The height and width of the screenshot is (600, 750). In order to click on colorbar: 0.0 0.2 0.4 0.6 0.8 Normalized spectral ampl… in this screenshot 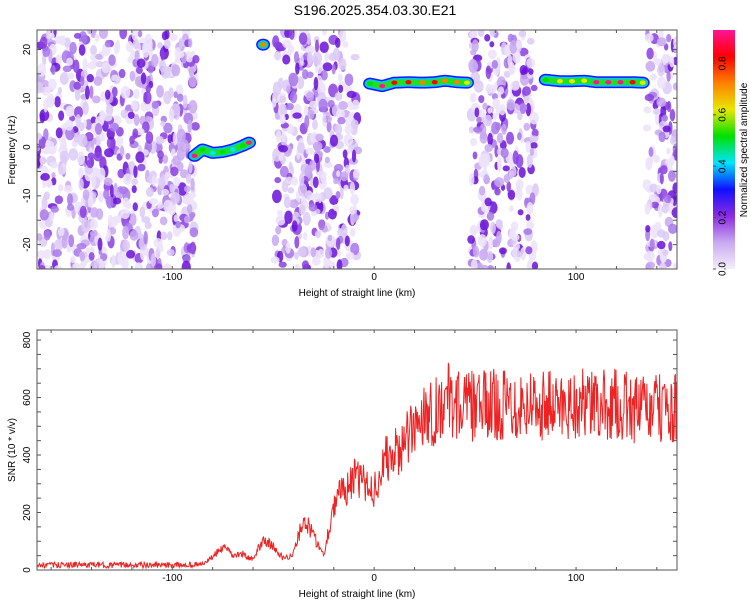, I will do `click(731, 153)`.